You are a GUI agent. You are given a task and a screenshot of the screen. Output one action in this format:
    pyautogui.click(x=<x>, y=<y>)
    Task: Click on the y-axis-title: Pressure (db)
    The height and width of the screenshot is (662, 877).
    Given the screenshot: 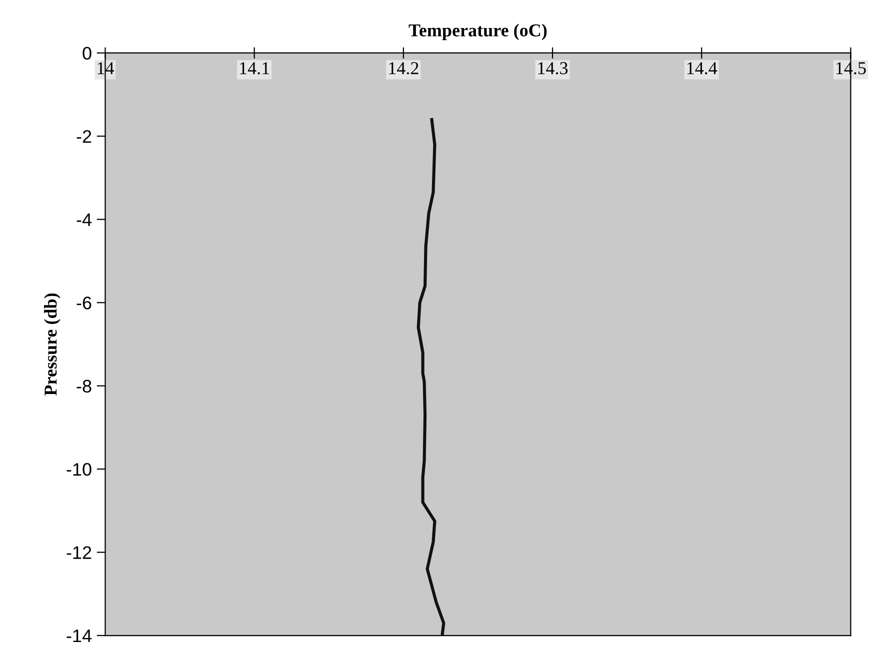 What is the action you would take?
    pyautogui.click(x=52, y=344)
    